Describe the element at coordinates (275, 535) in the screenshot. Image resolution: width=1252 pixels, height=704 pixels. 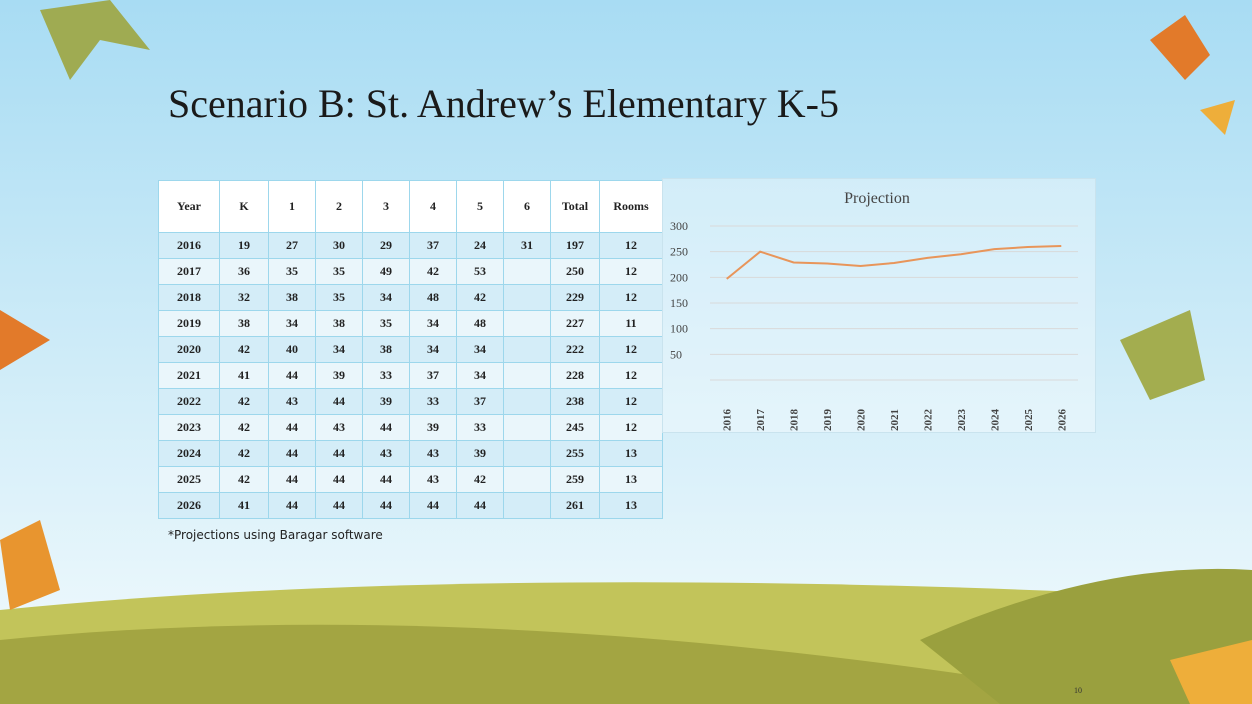
I see `footnote: *Projections using Baragar software` at that location.